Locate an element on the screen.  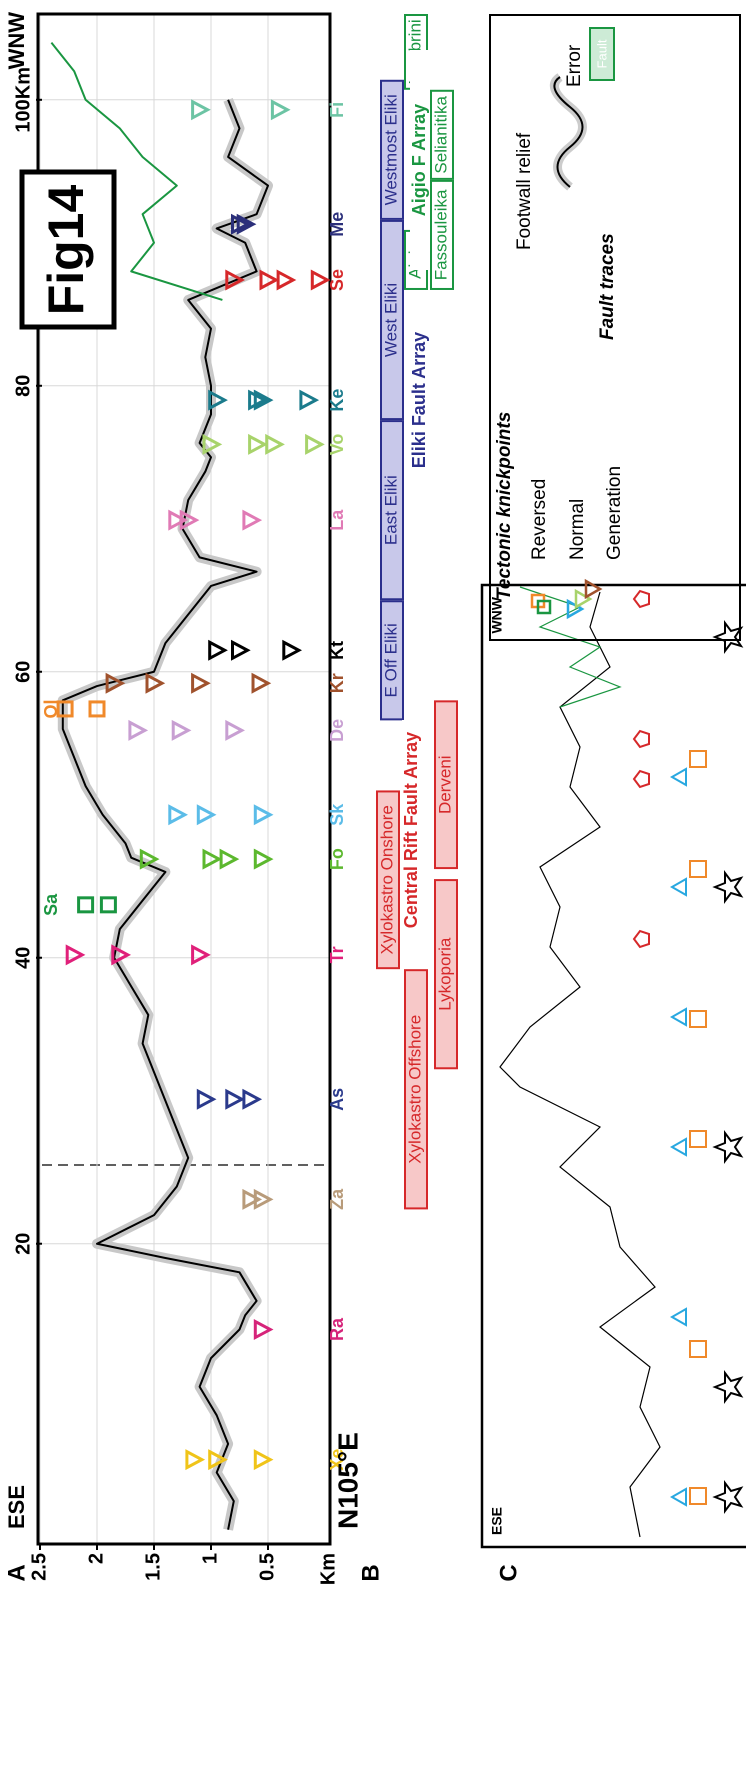
fault-array-label: Aigio F Array is located at coordinates (419, 160).